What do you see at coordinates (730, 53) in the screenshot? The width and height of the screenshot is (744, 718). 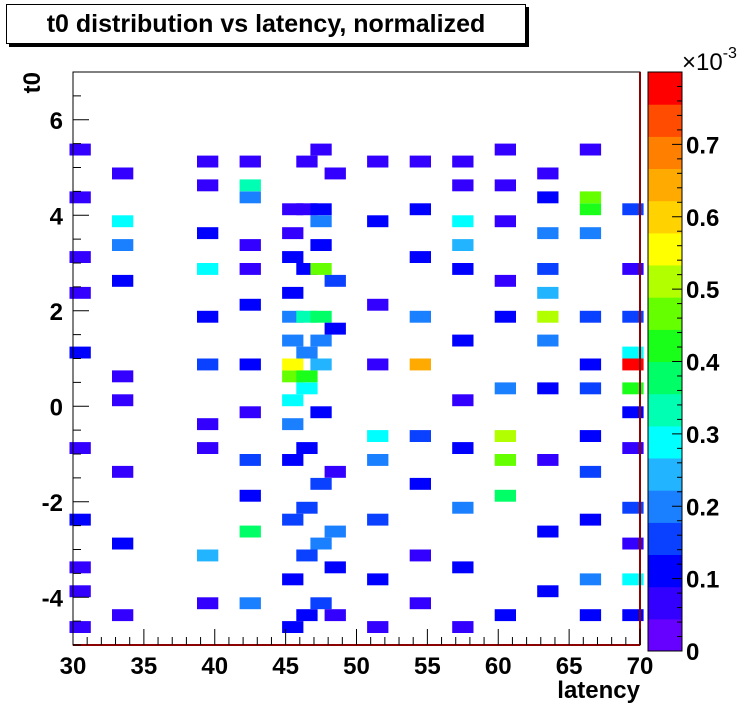 I see `z-exponent-power: -3` at bounding box center [730, 53].